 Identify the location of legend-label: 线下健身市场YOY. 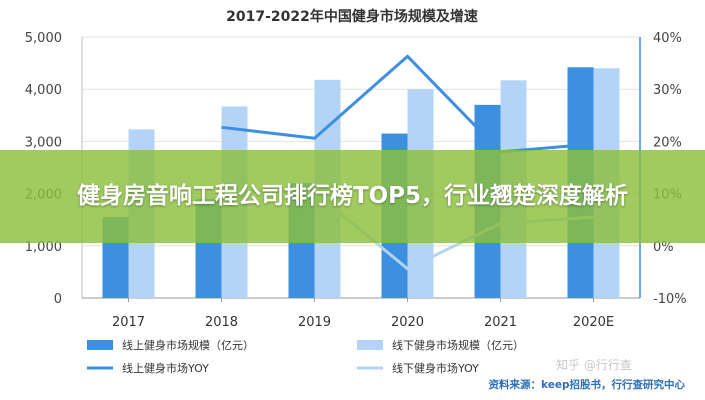
(435, 368).